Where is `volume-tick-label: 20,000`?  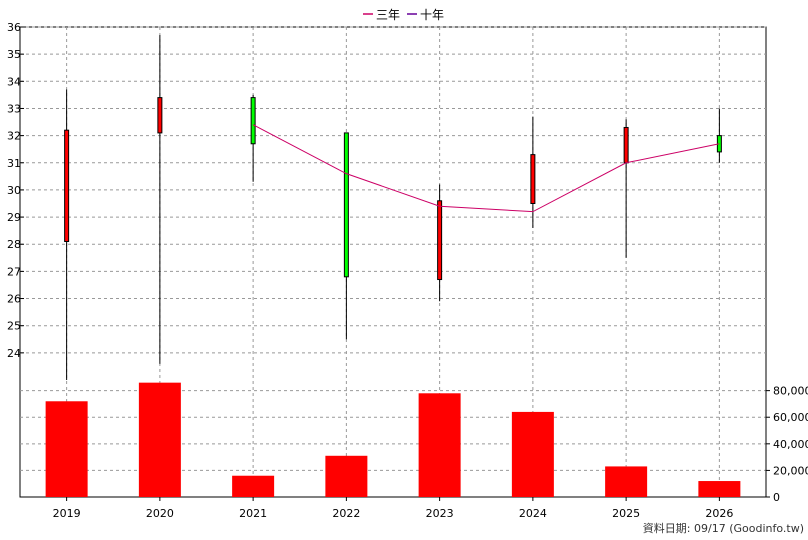 volume-tick-label: 20,000 is located at coordinates (790, 470).